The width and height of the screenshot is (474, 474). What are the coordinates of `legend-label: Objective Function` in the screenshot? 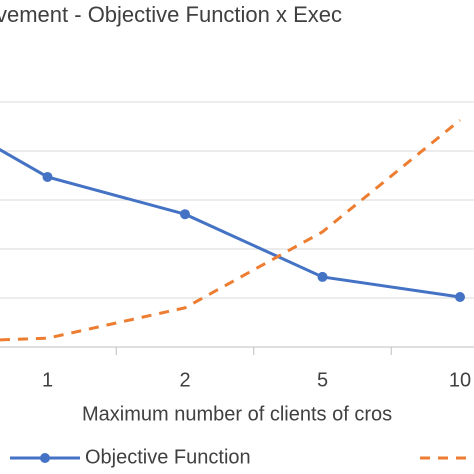 It's located at (168, 457).